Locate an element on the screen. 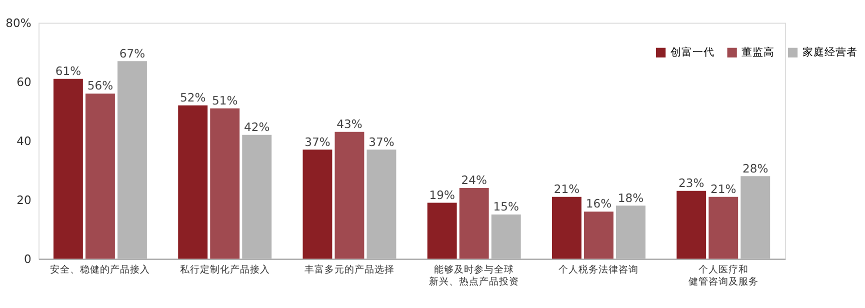 This screenshot has width=865, height=308. x-tick-label: 个人税务法律咨询 is located at coordinates (598, 270).